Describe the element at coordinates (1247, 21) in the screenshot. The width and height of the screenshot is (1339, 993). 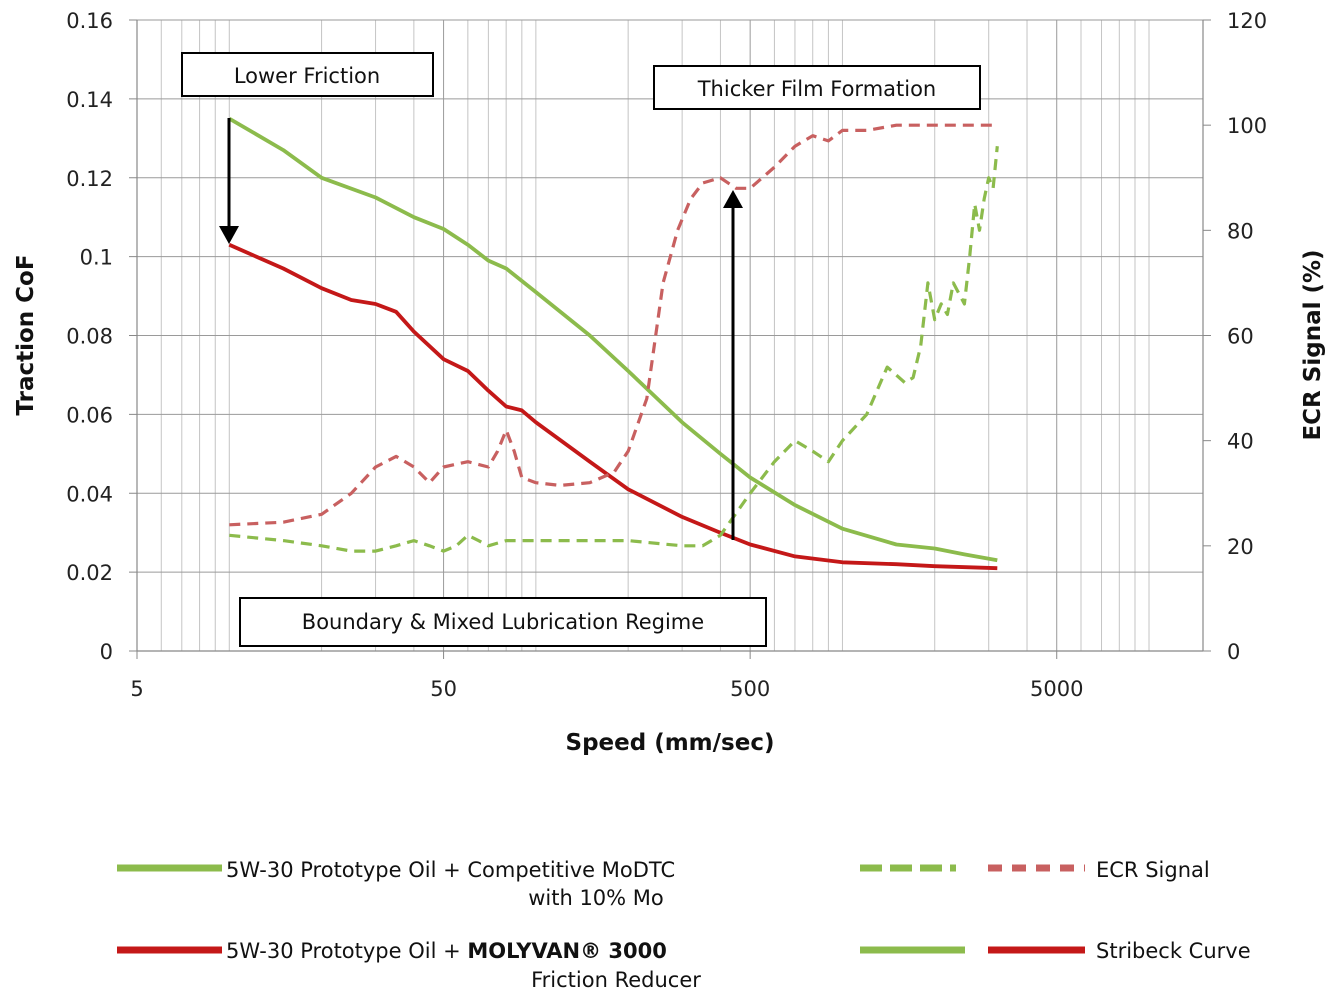
I see `y-right-tick-label: 120` at that location.